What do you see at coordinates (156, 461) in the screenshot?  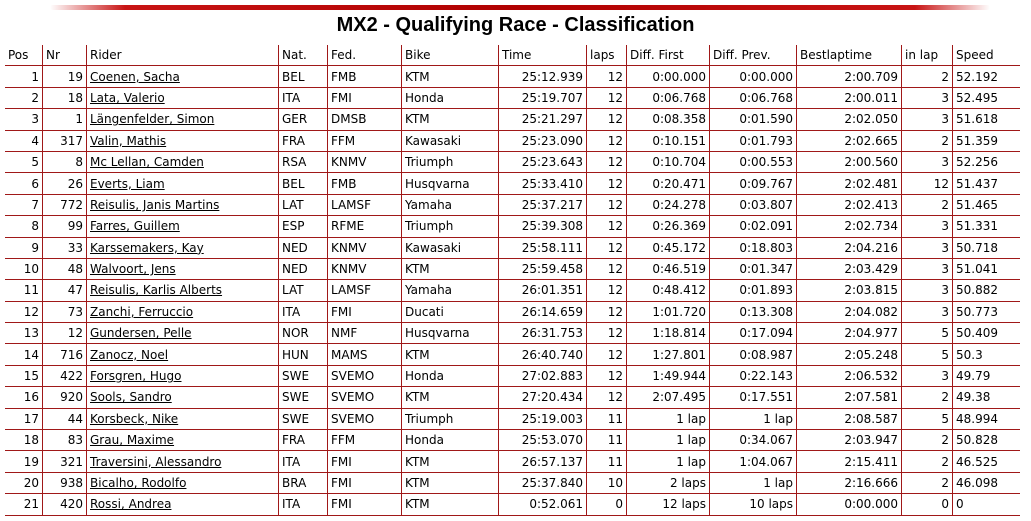 I see `rider-link: Traversini, Alessandro` at bounding box center [156, 461].